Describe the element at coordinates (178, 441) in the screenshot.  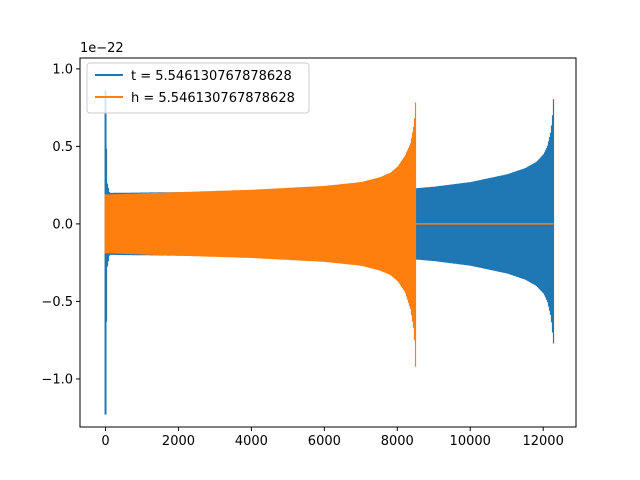
I see `x-tick-label: 2000` at that location.